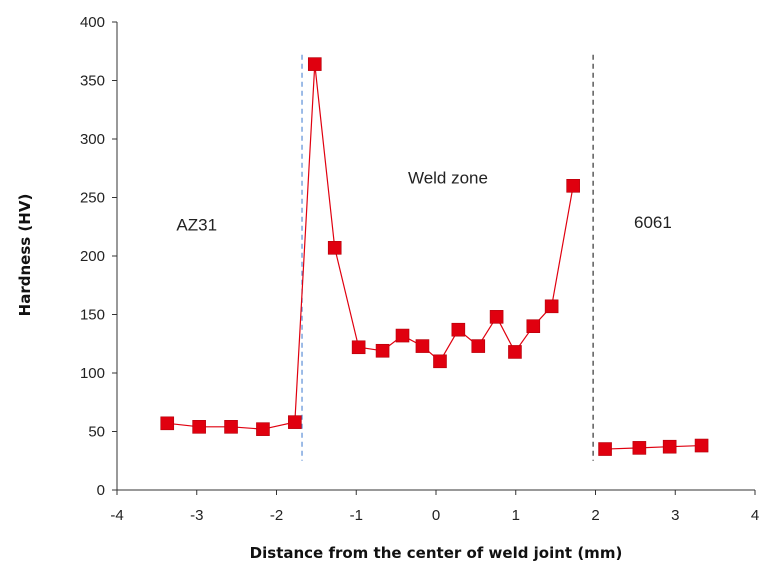  What do you see at coordinates (436, 515) in the screenshot?
I see `x-tick-label: 0` at bounding box center [436, 515].